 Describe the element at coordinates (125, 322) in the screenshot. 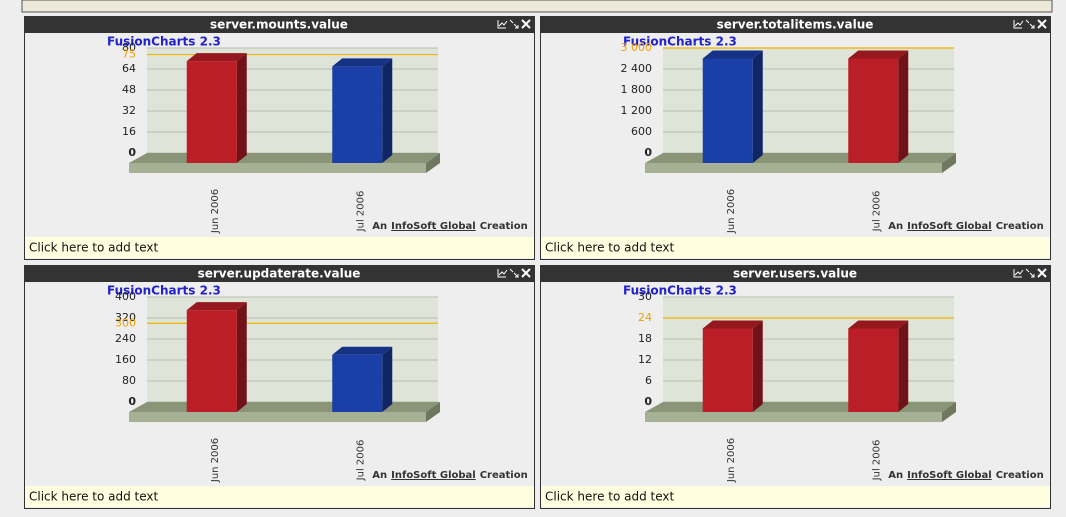

I see `threshold-label: 300` at that location.